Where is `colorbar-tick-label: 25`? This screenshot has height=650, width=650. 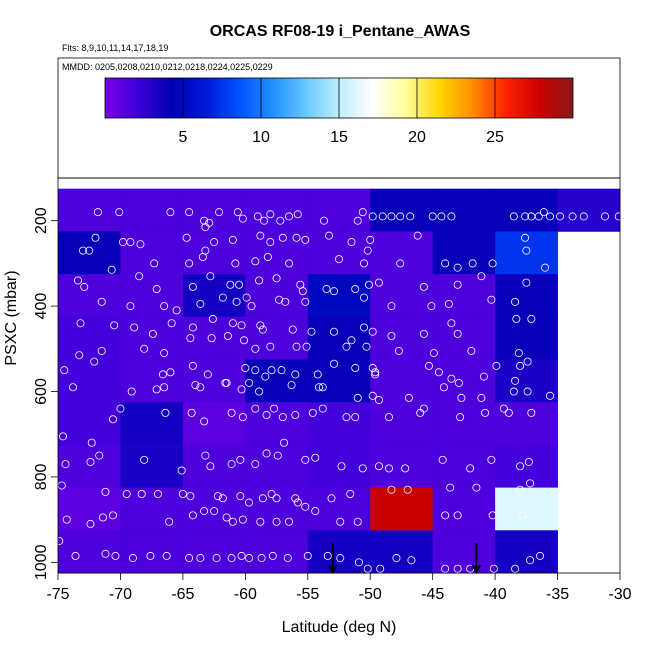 colorbar-tick-label: 25 is located at coordinates (495, 137).